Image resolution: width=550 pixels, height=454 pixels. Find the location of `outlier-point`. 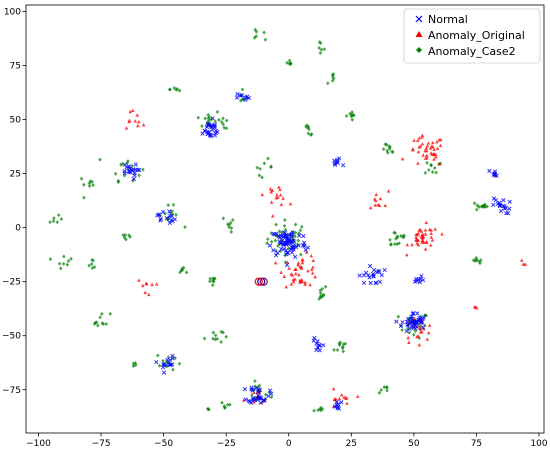

outlier-point is located at coordinates (258, 281).